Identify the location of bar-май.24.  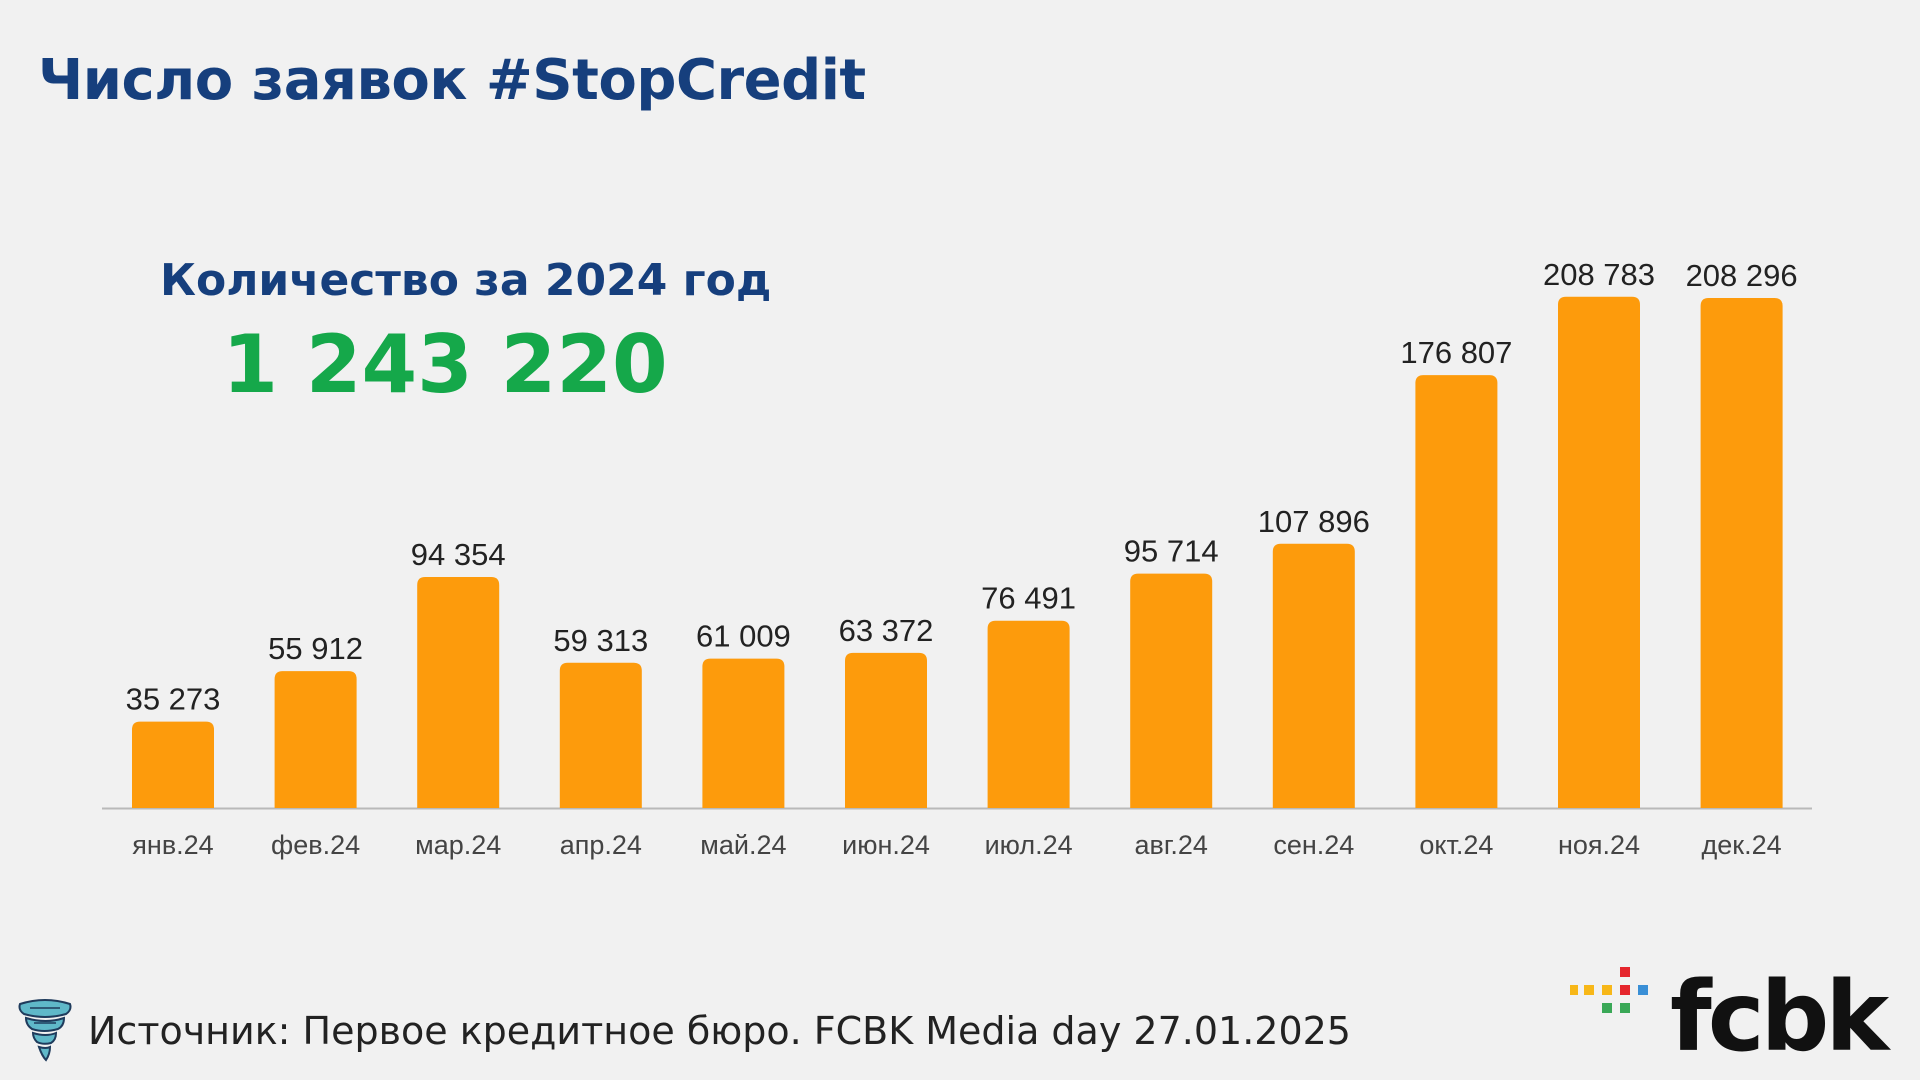
(743, 733).